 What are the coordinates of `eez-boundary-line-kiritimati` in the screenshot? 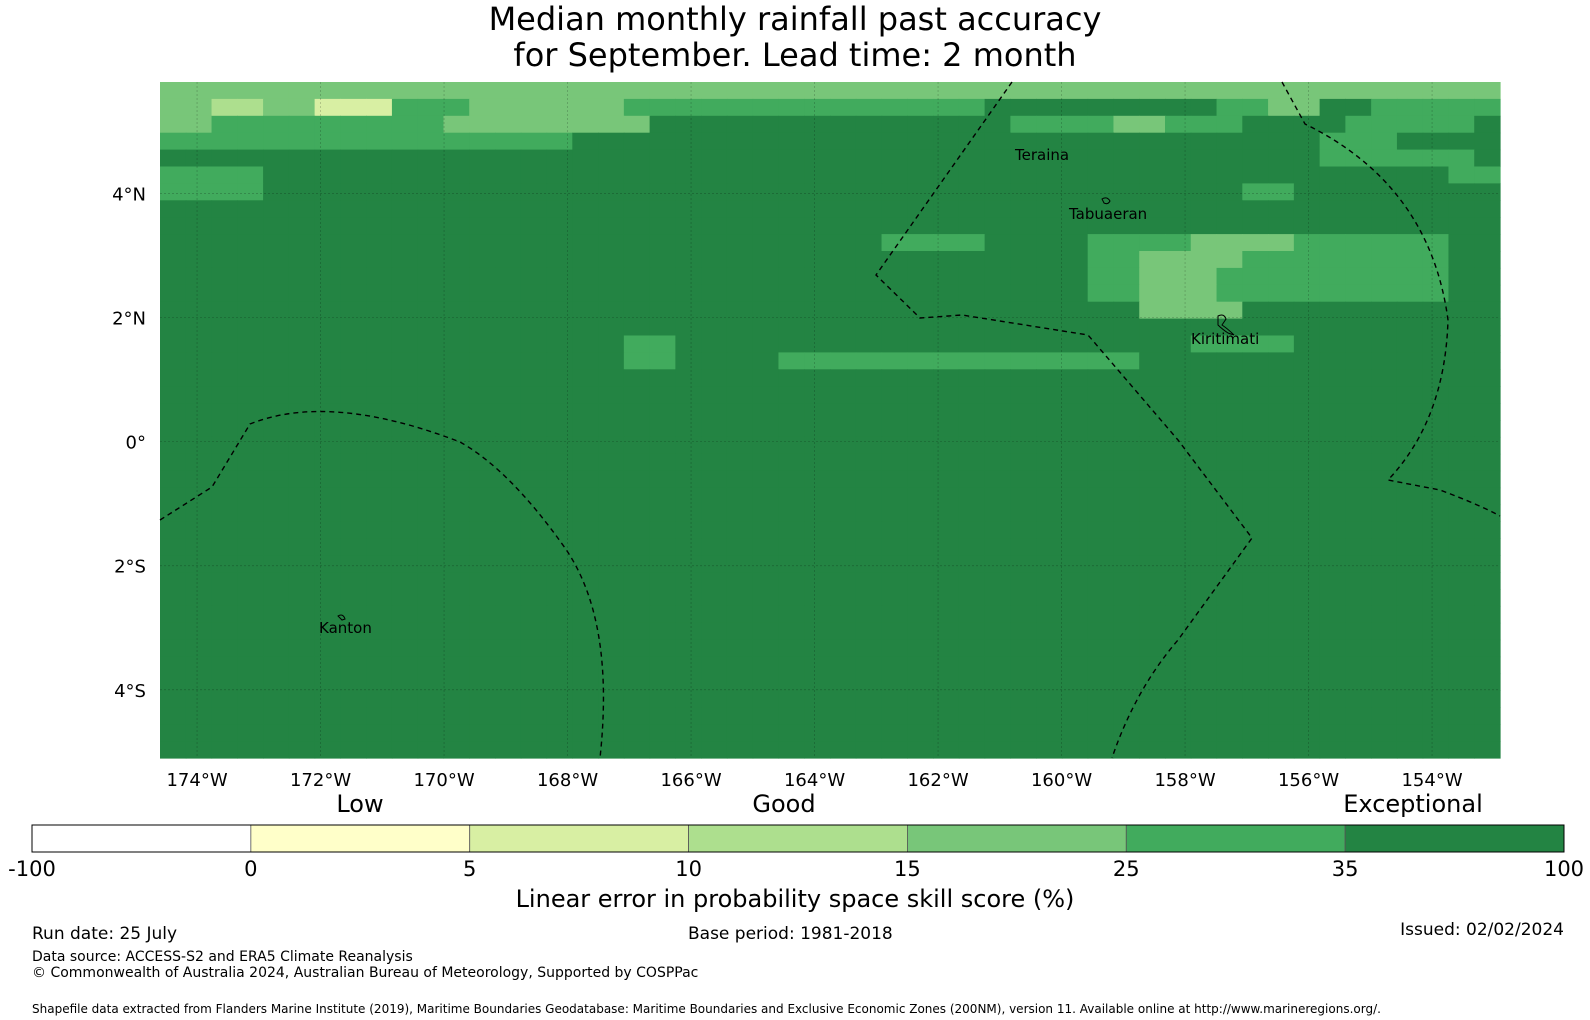 It's located at (1391, 299).